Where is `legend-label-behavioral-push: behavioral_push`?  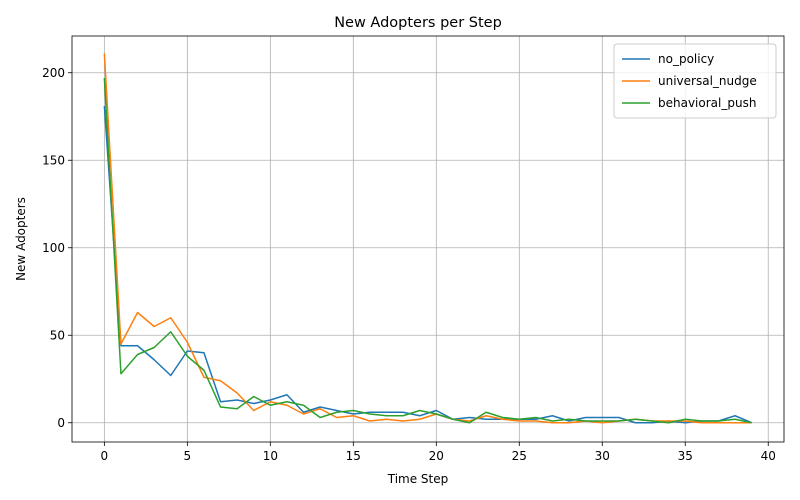 legend-label-behavioral-push: behavioral_push is located at coordinates (707, 103).